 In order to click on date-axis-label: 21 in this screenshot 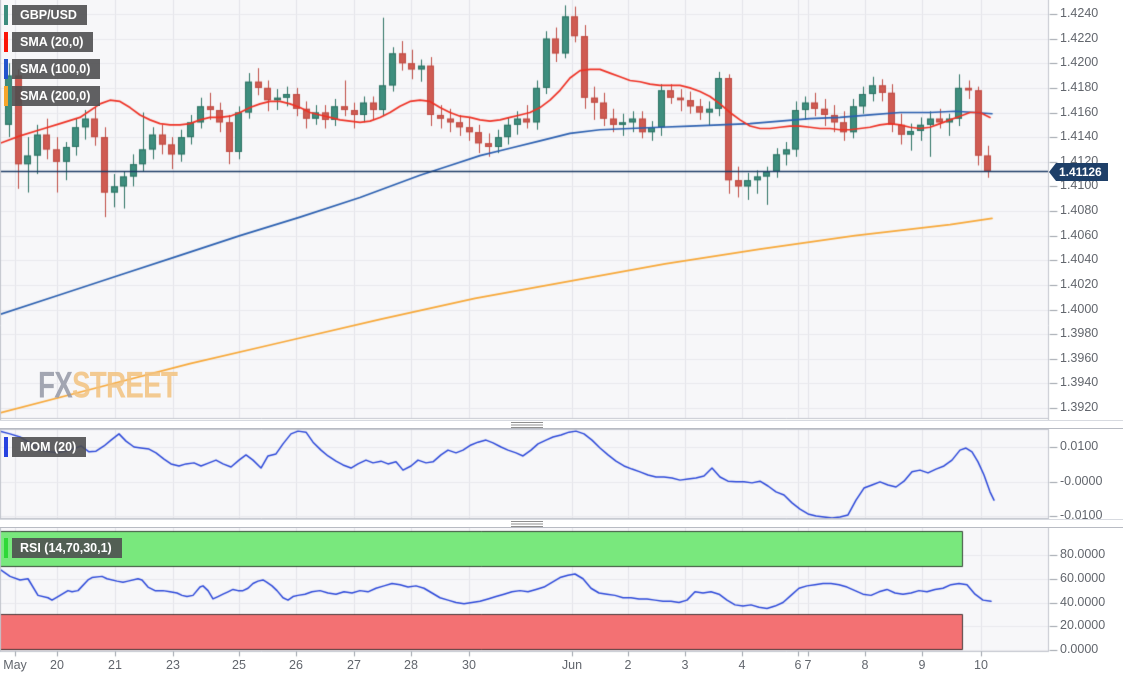, I will do `click(115, 665)`.